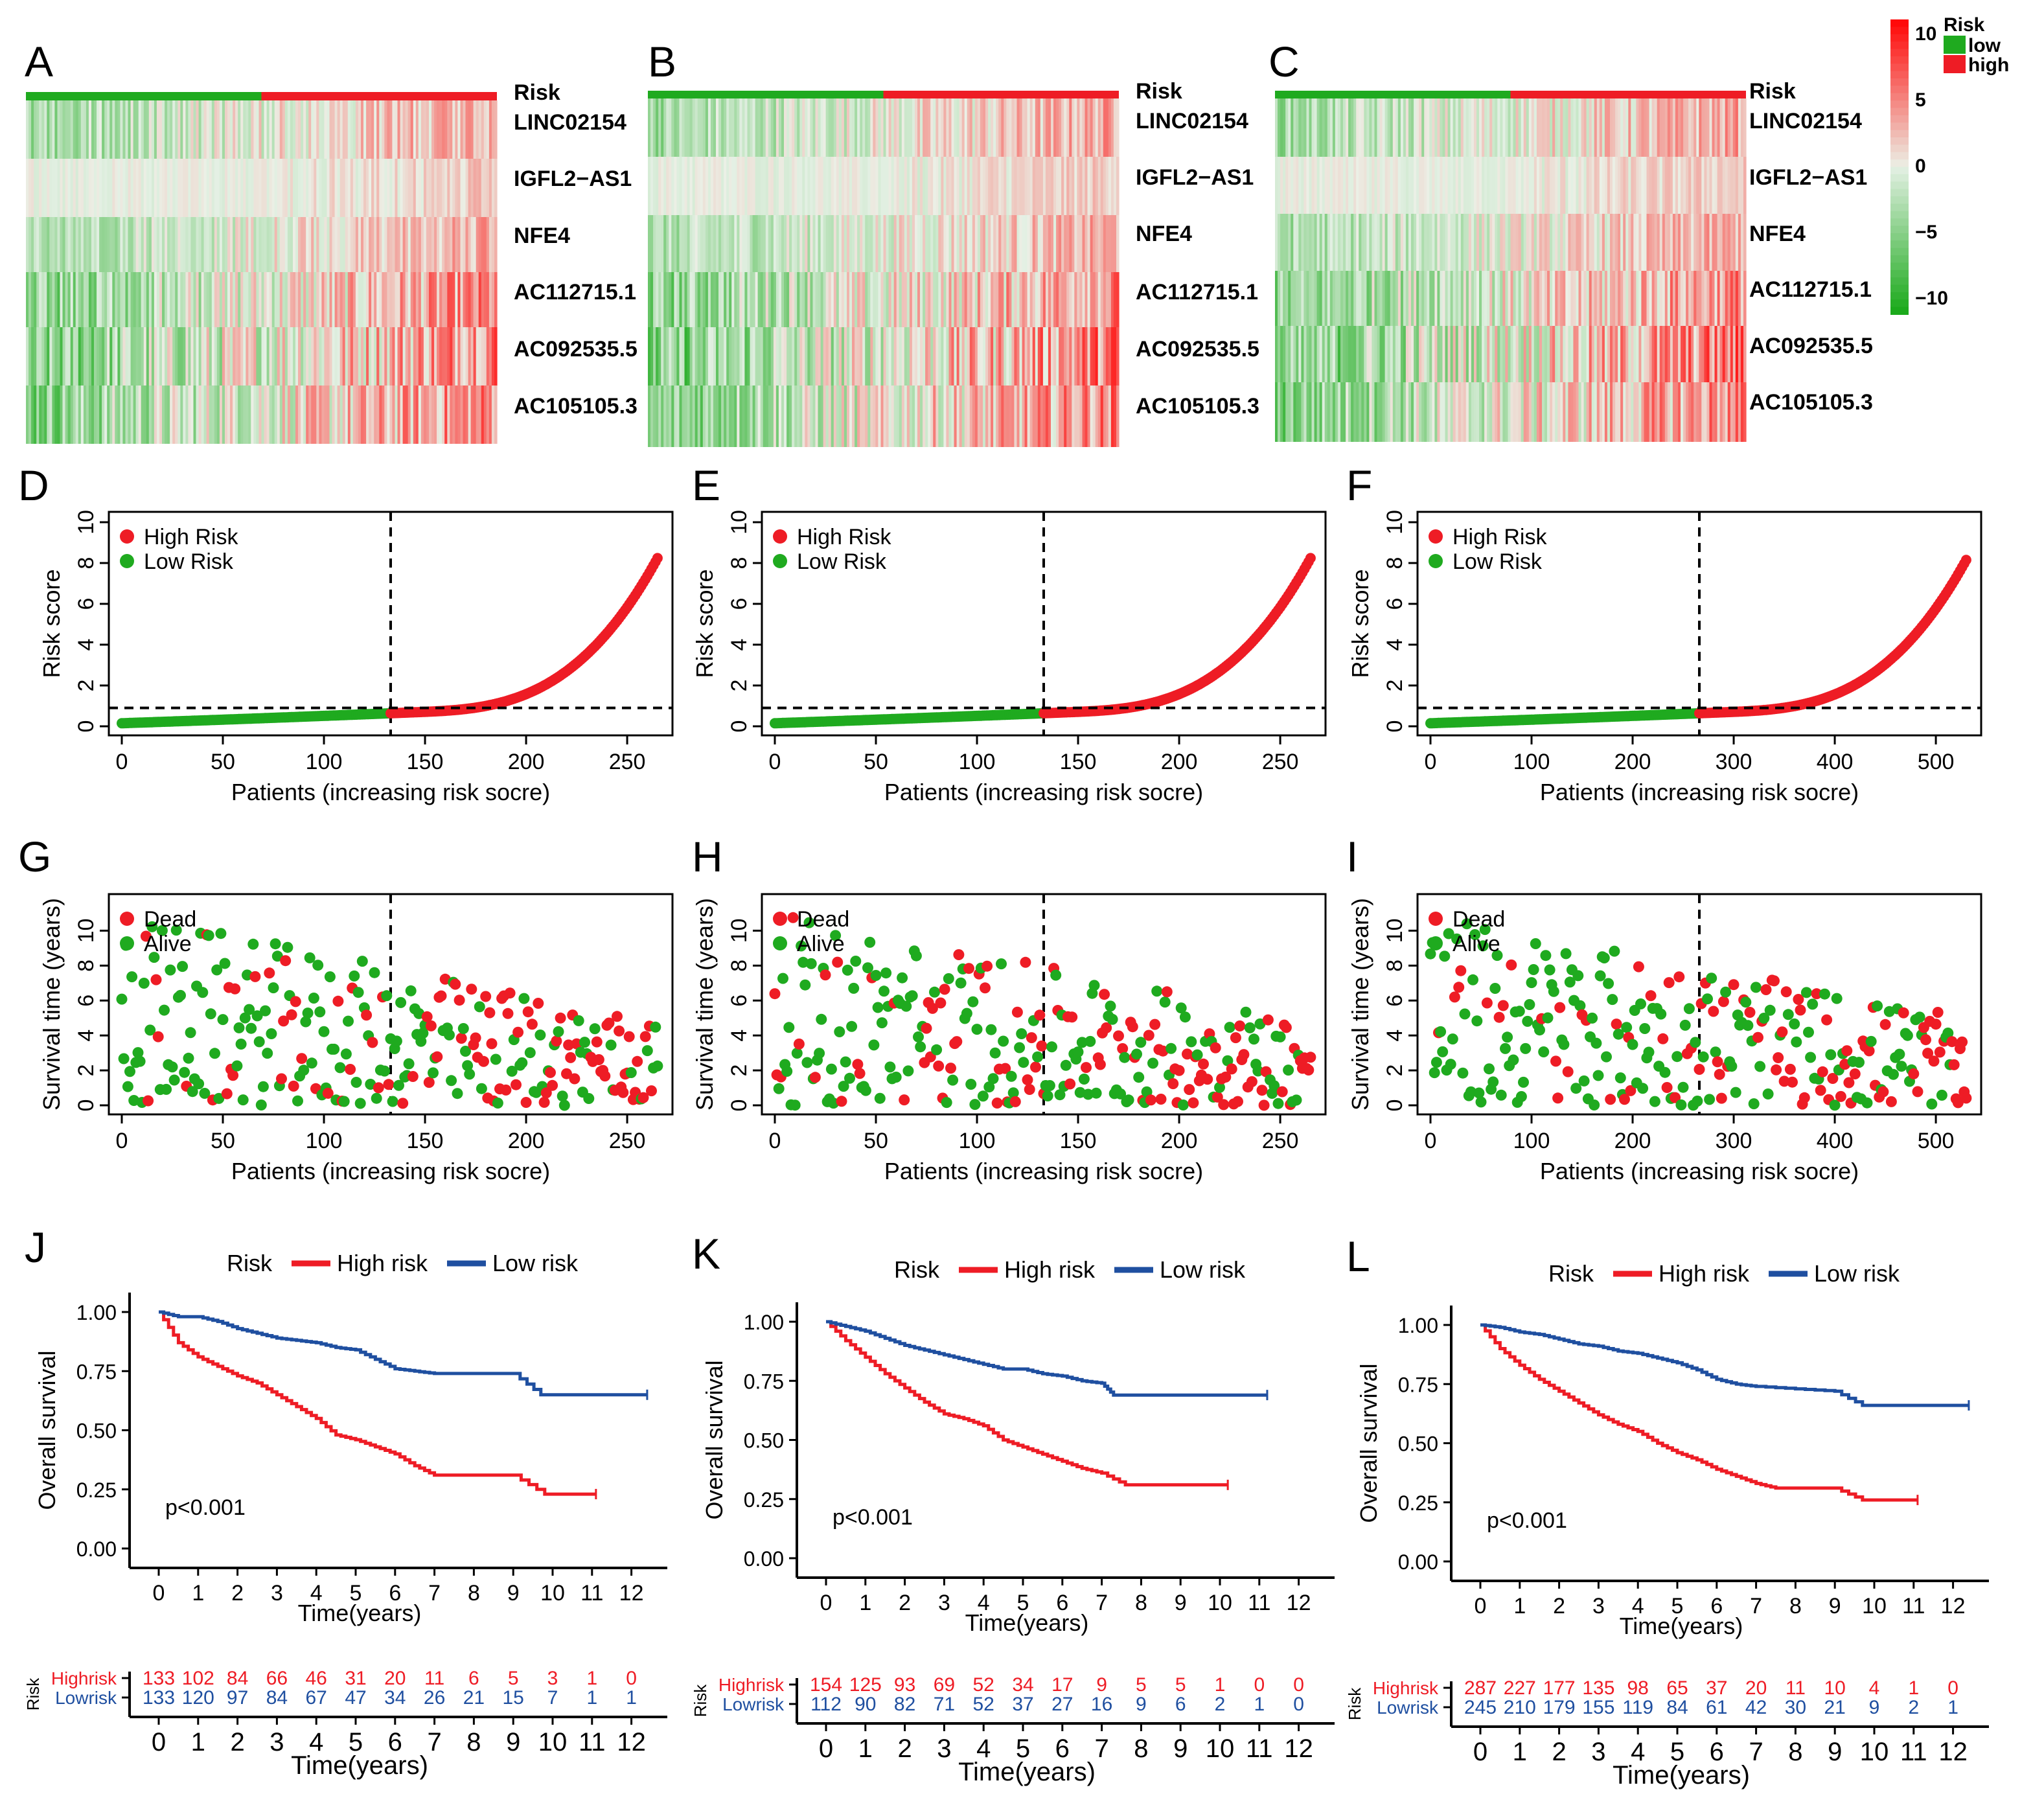 The height and width of the screenshot is (1807, 2044). I want to click on x-tick-label: 500, so click(1937, 762).